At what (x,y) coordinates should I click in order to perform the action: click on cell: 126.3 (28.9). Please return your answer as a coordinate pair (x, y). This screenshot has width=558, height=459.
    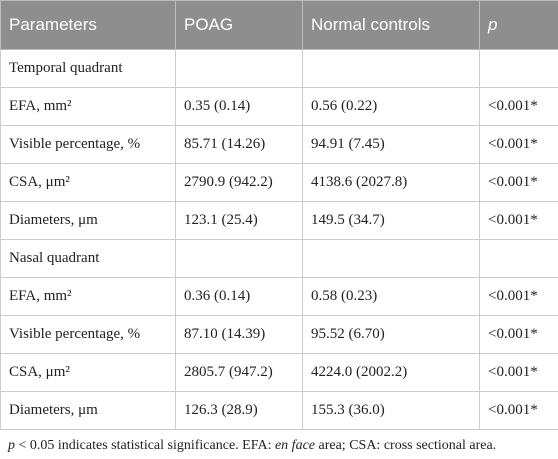
    Looking at the image, I should click on (239, 410).